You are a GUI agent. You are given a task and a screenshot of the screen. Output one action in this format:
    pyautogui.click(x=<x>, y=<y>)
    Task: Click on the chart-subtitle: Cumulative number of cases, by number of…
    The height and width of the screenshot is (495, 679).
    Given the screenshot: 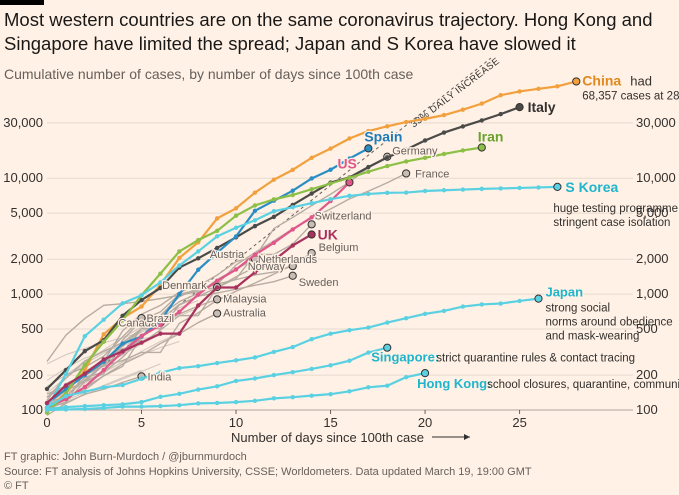 What is the action you would take?
    pyautogui.click(x=209, y=74)
    